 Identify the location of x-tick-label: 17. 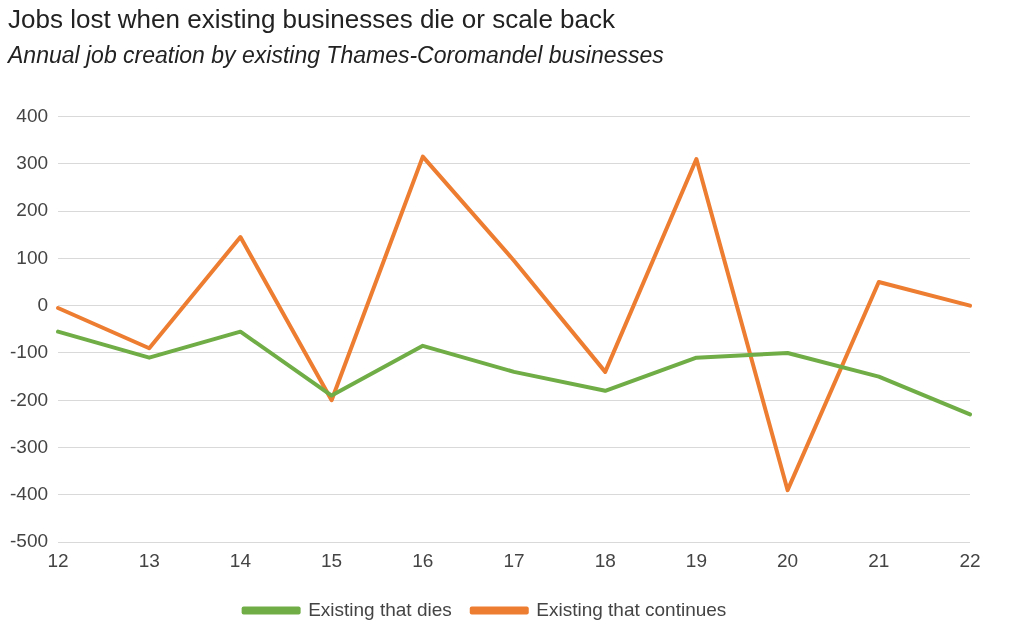
(514, 560).